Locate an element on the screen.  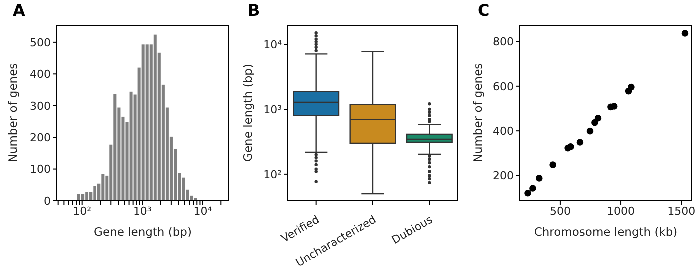
y-tick-label: 600 is located at coordinates (503, 87).